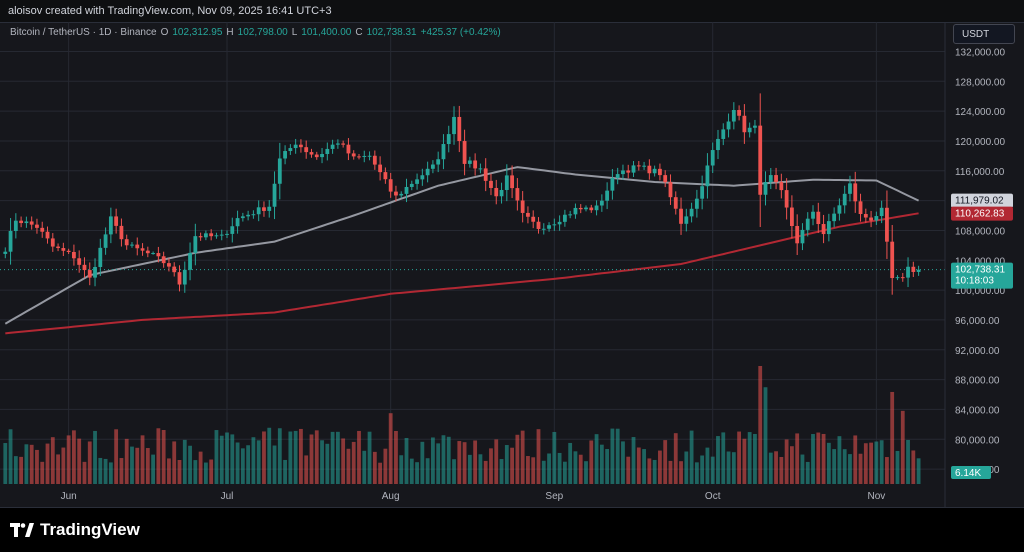 The image size is (1024, 552). I want to click on y-tick-label: 96,000.00, so click(977, 321).